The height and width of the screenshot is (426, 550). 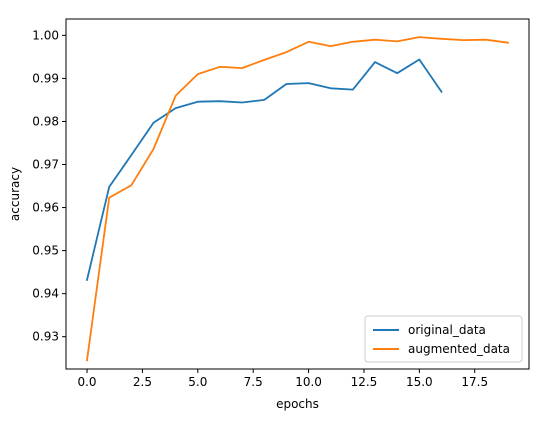 I want to click on x-tick-label: 2.5, so click(x=142, y=382).